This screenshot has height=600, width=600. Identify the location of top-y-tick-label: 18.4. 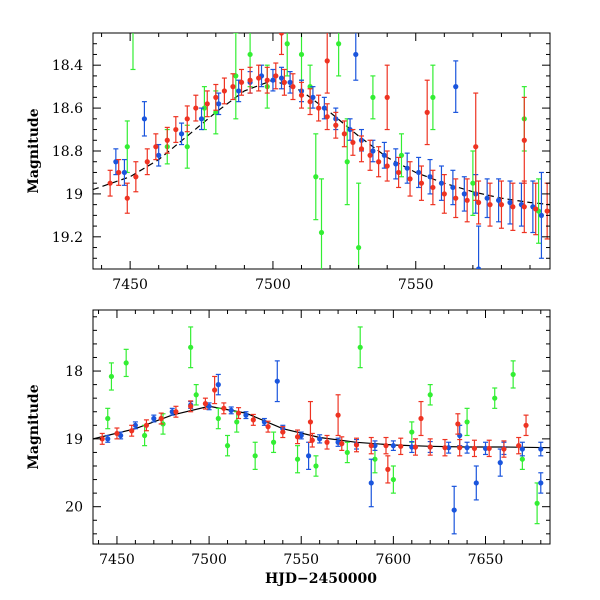
(67, 66).